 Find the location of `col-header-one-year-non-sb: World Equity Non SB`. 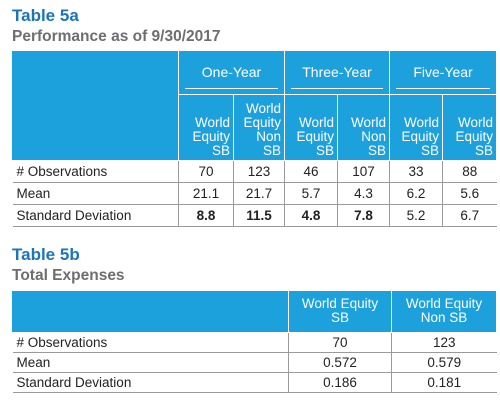

col-header-one-year-non-sb: World Equity Non SB is located at coordinates (259, 127).